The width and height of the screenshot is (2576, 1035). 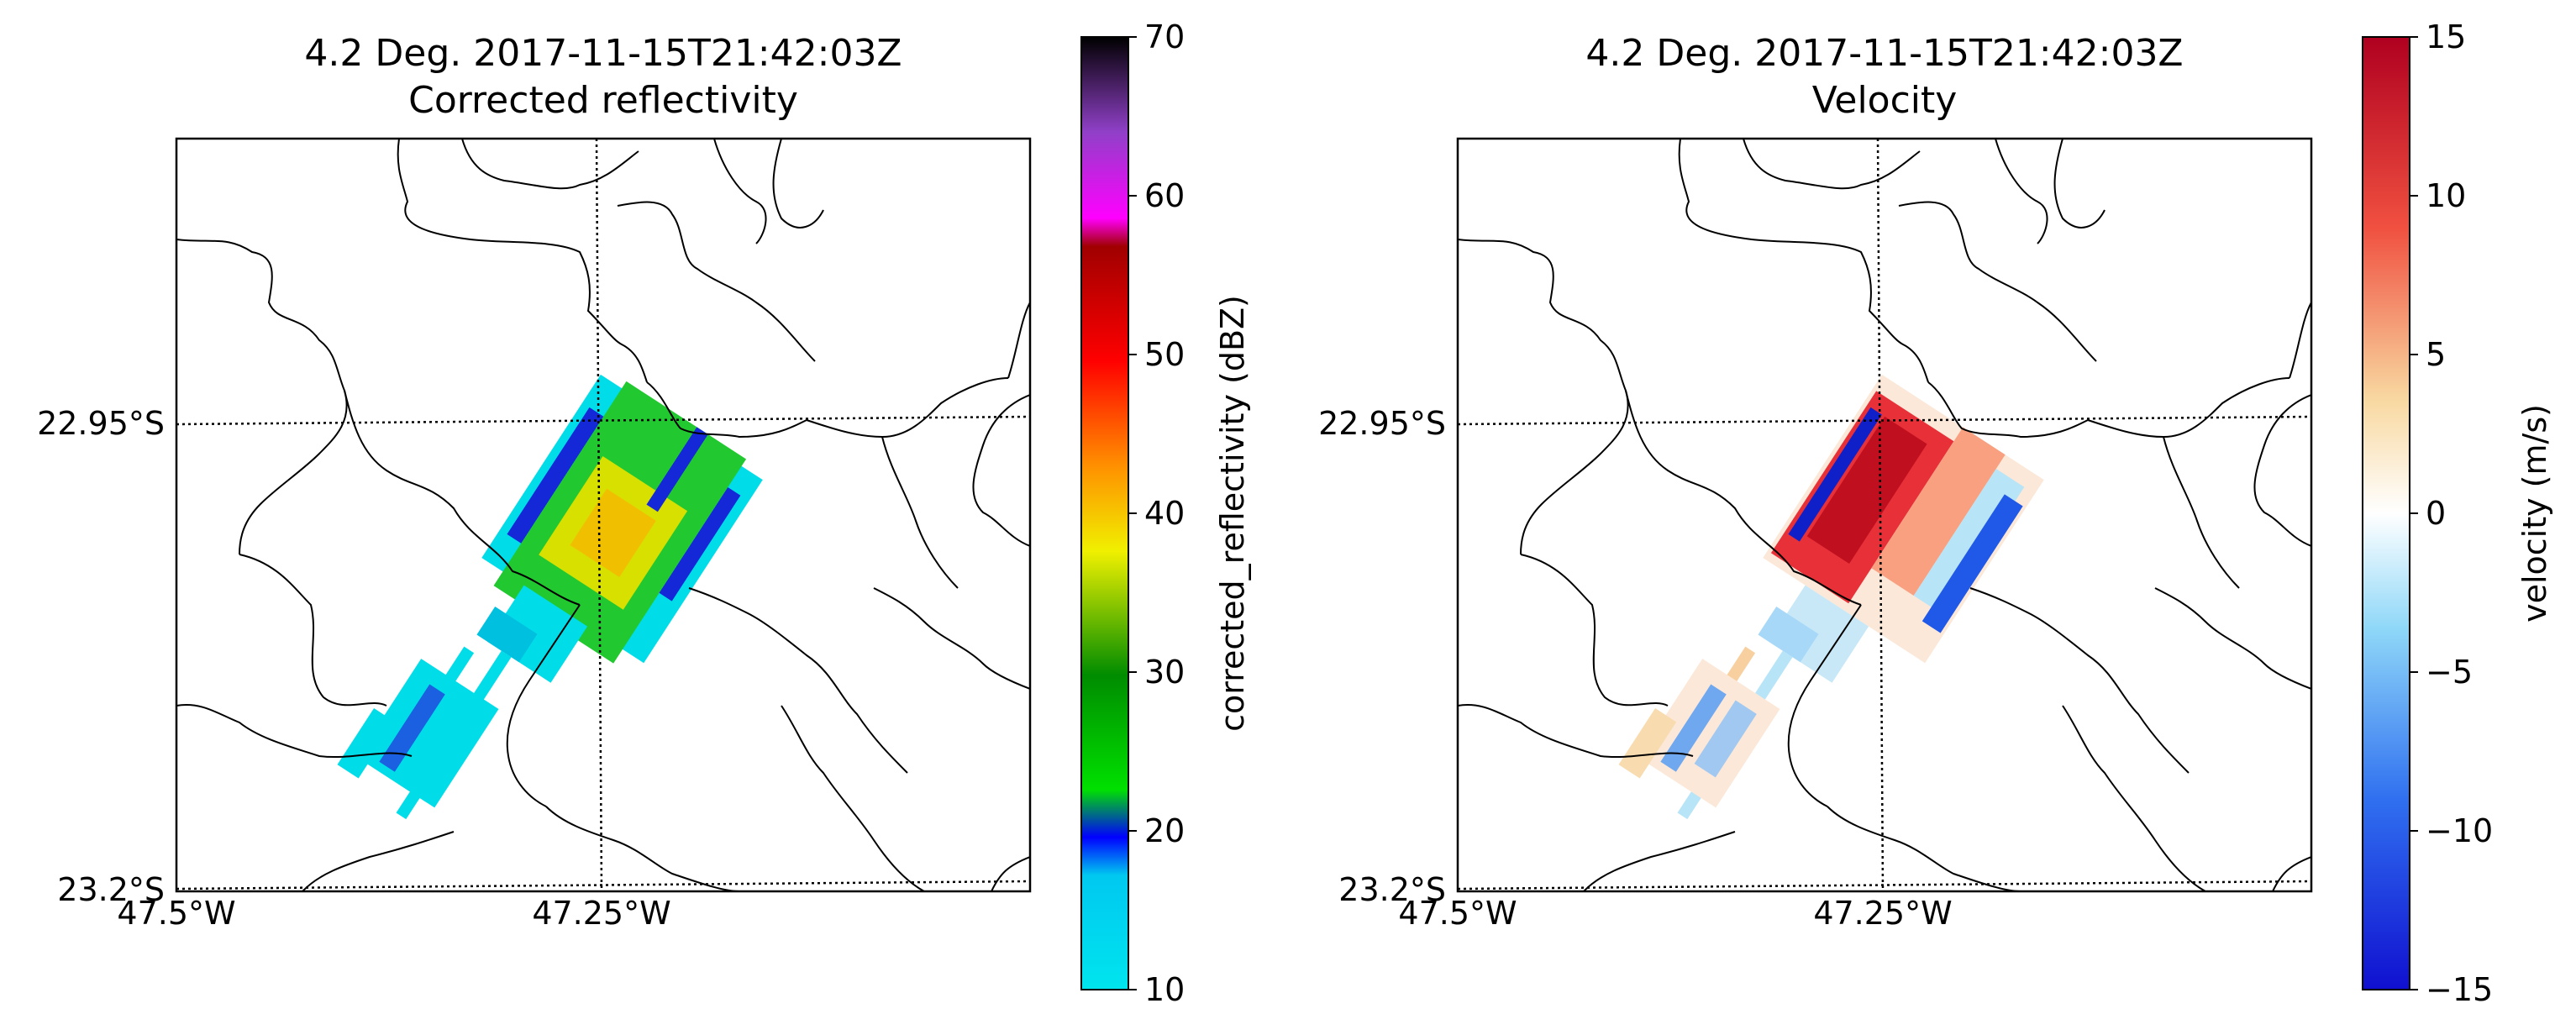 What do you see at coordinates (2459, 989) in the screenshot?
I see `colorbar-tick-label: −15` at bounding box center [2459, 989].